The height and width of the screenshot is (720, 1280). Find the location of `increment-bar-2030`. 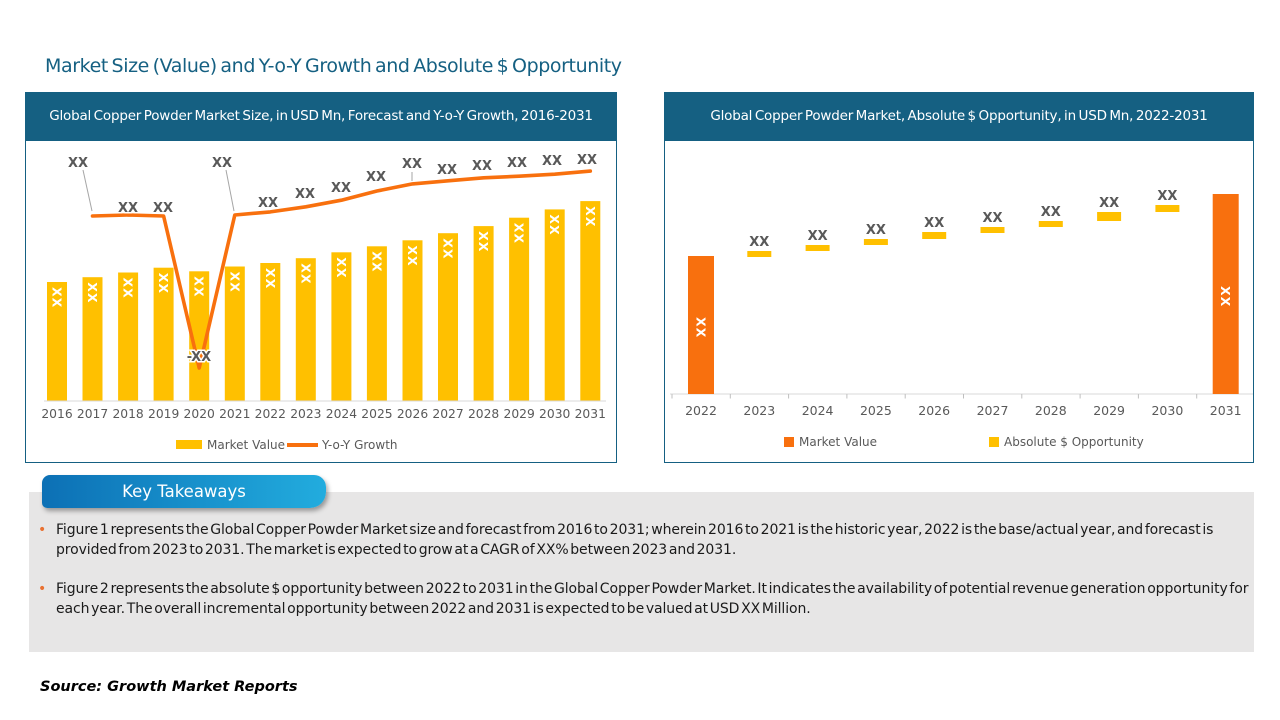

increment-bar-2030 is located at coordinates (1167, 208).